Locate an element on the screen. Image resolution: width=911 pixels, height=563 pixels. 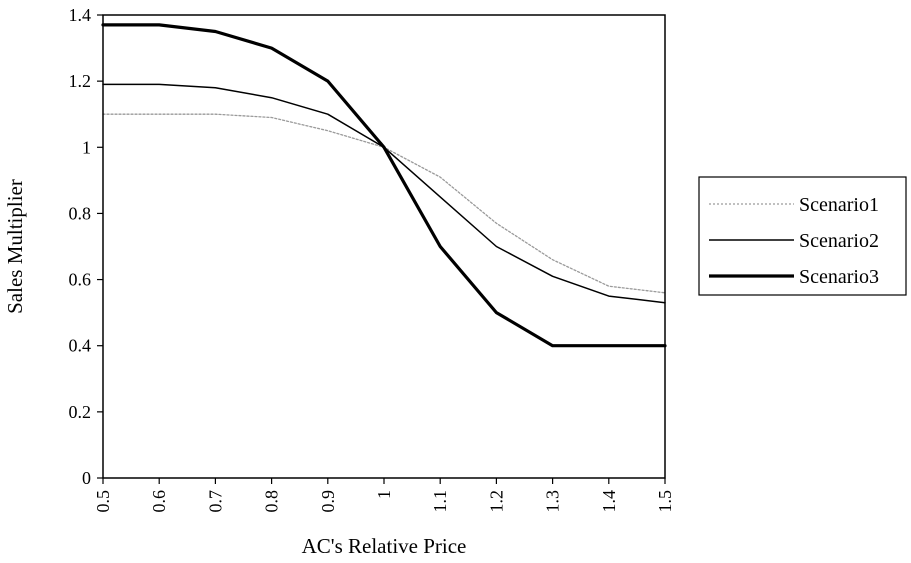
x-axis-ticks: 0.5 0.6 0.7 0.8 0.9 1 1.1 1.2 1.3 1.4 1.5 is located at coordinates (384, 495).